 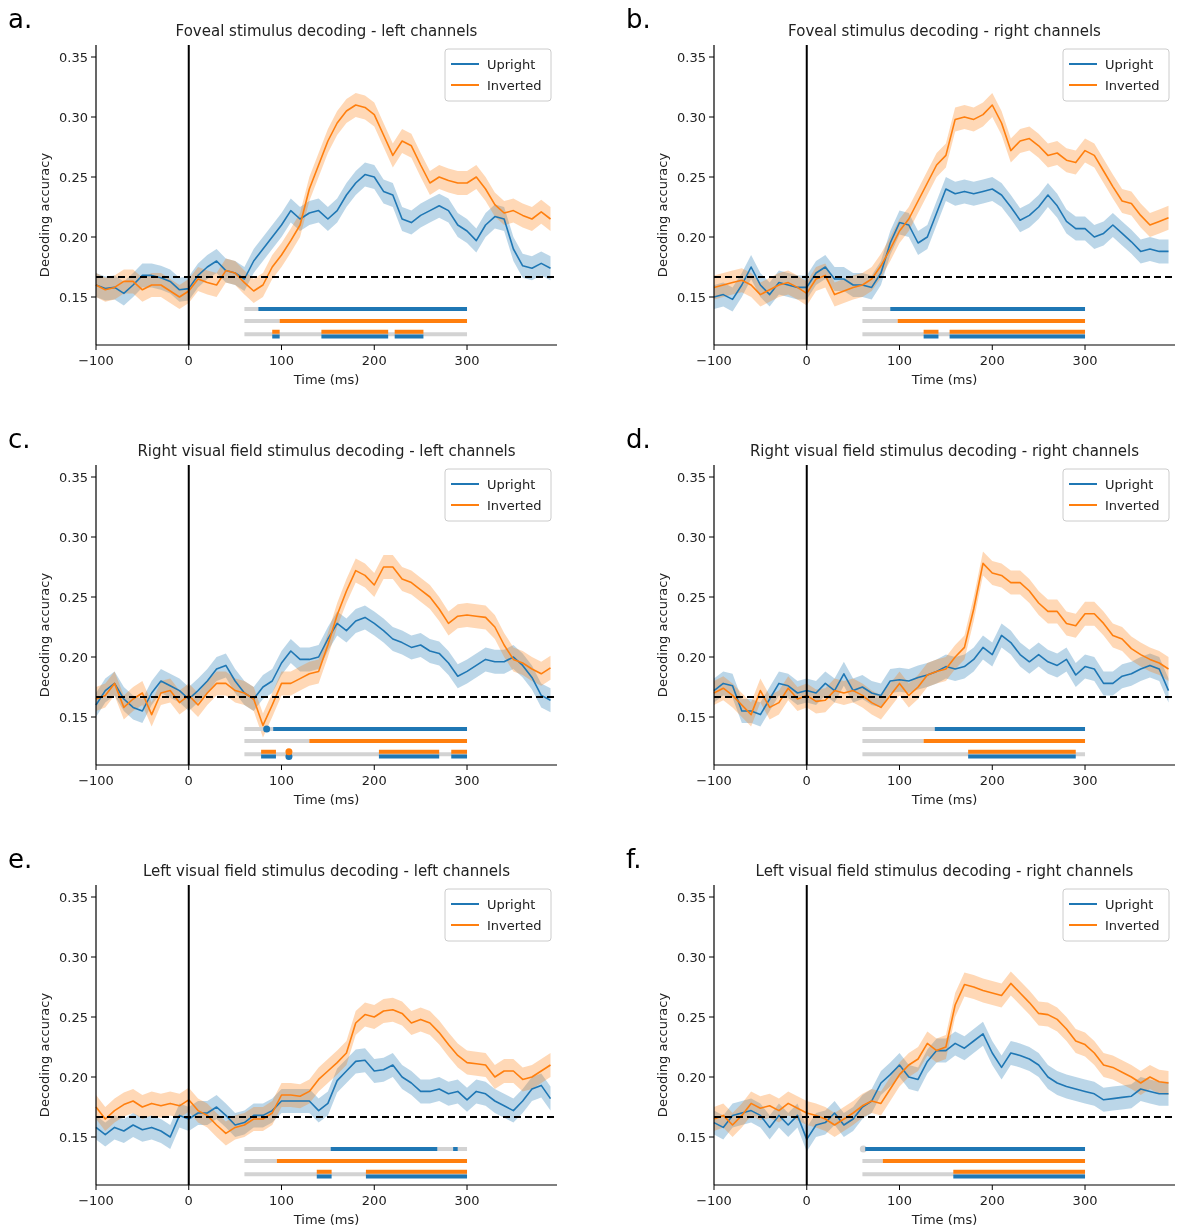 What do you see at coordinates (20, 19) in the screenshot?
I see `text: a.` at bounding box center [20, 19].